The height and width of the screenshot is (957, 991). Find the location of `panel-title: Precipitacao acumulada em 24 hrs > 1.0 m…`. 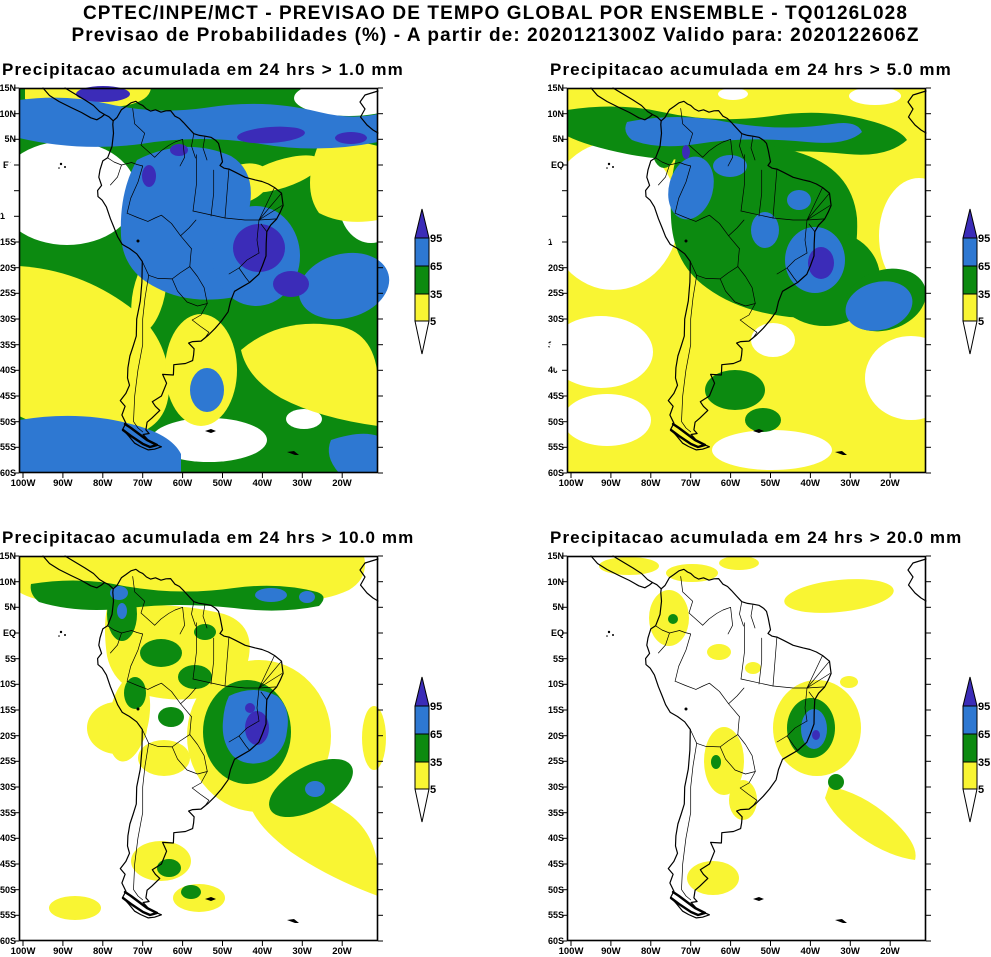

panel-title: Precipitacao acumulada em 24 hrs > 1.0 m… is located at coordinates (203, 69).